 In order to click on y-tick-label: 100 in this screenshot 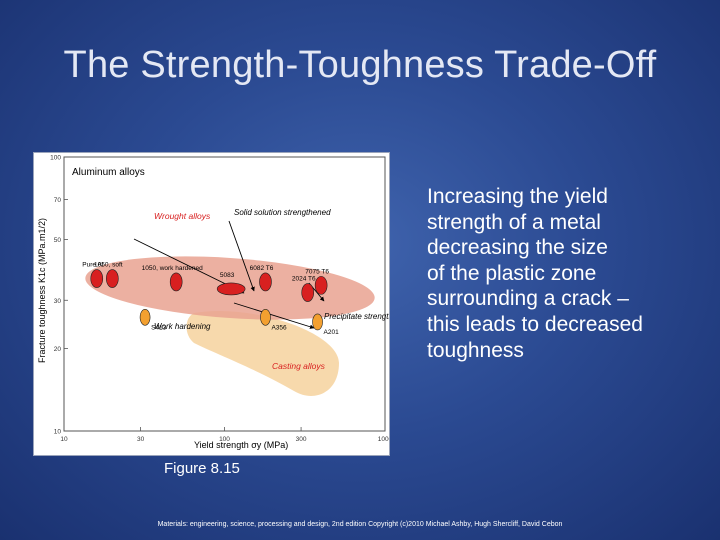, I will do `click(55, 158)`.